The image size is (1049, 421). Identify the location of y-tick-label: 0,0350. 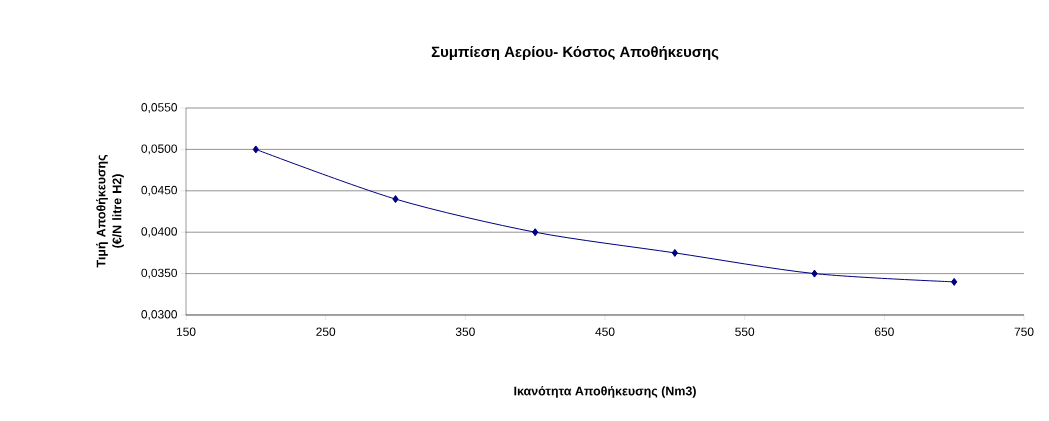
(159, 273).